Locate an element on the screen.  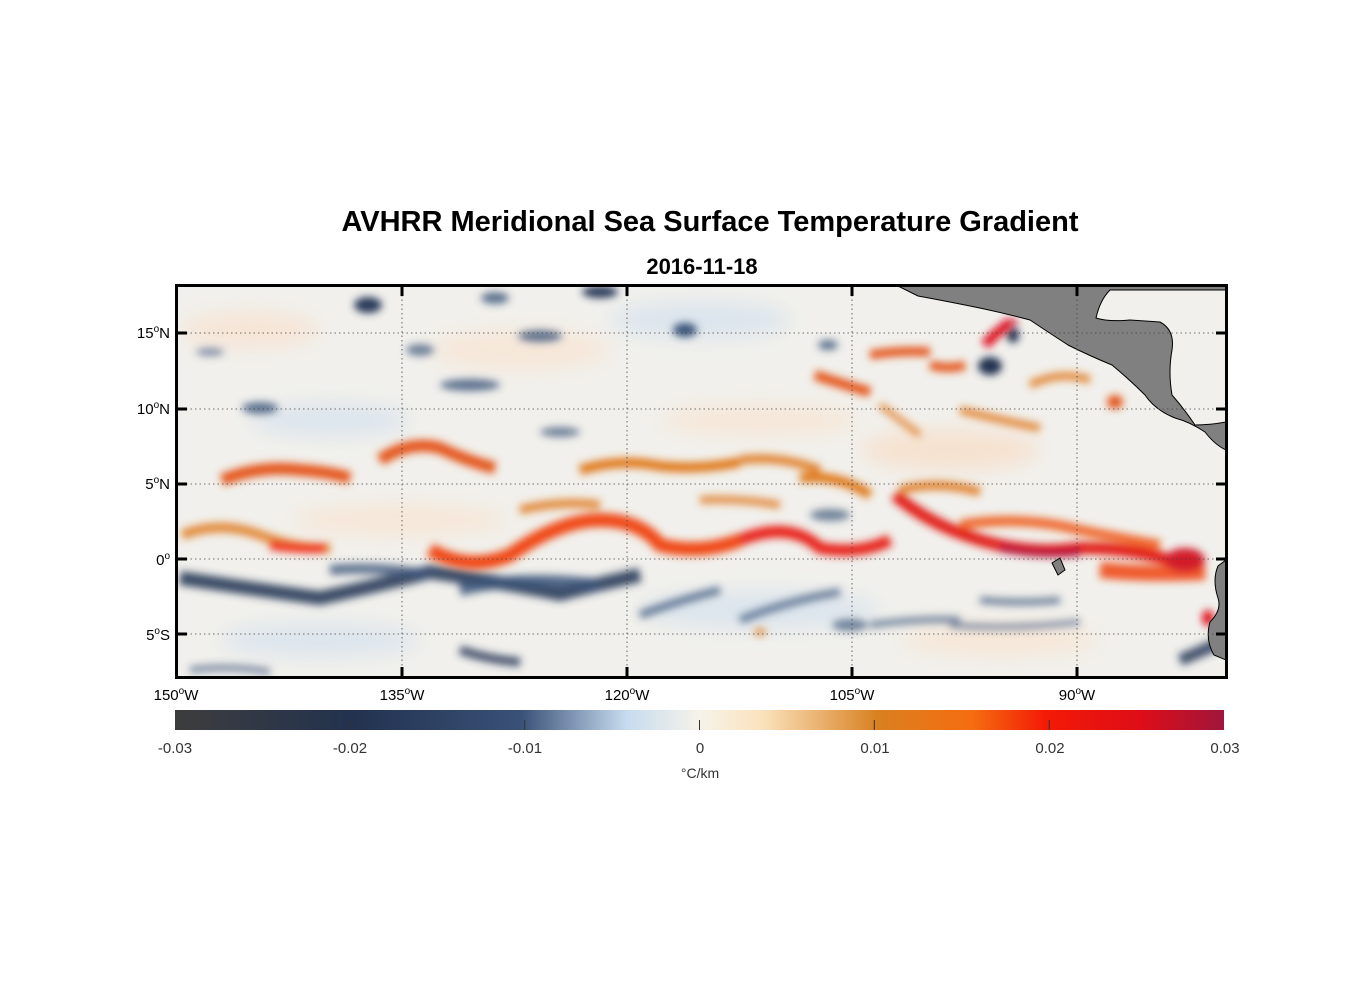
lat-label-0: 0o is located at coordinates (163, 560).